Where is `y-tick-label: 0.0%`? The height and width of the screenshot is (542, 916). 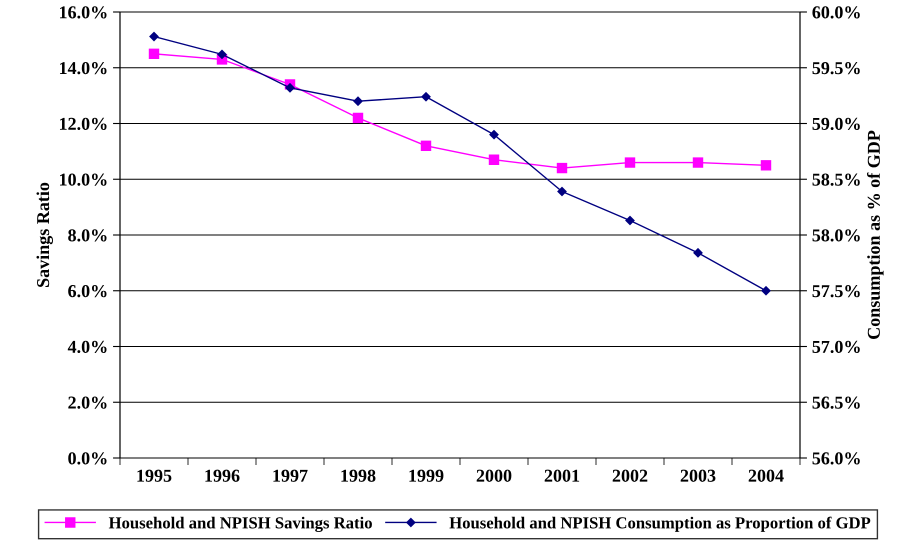 y-tick-label: 0.0% is located at coordinates (87, 458).